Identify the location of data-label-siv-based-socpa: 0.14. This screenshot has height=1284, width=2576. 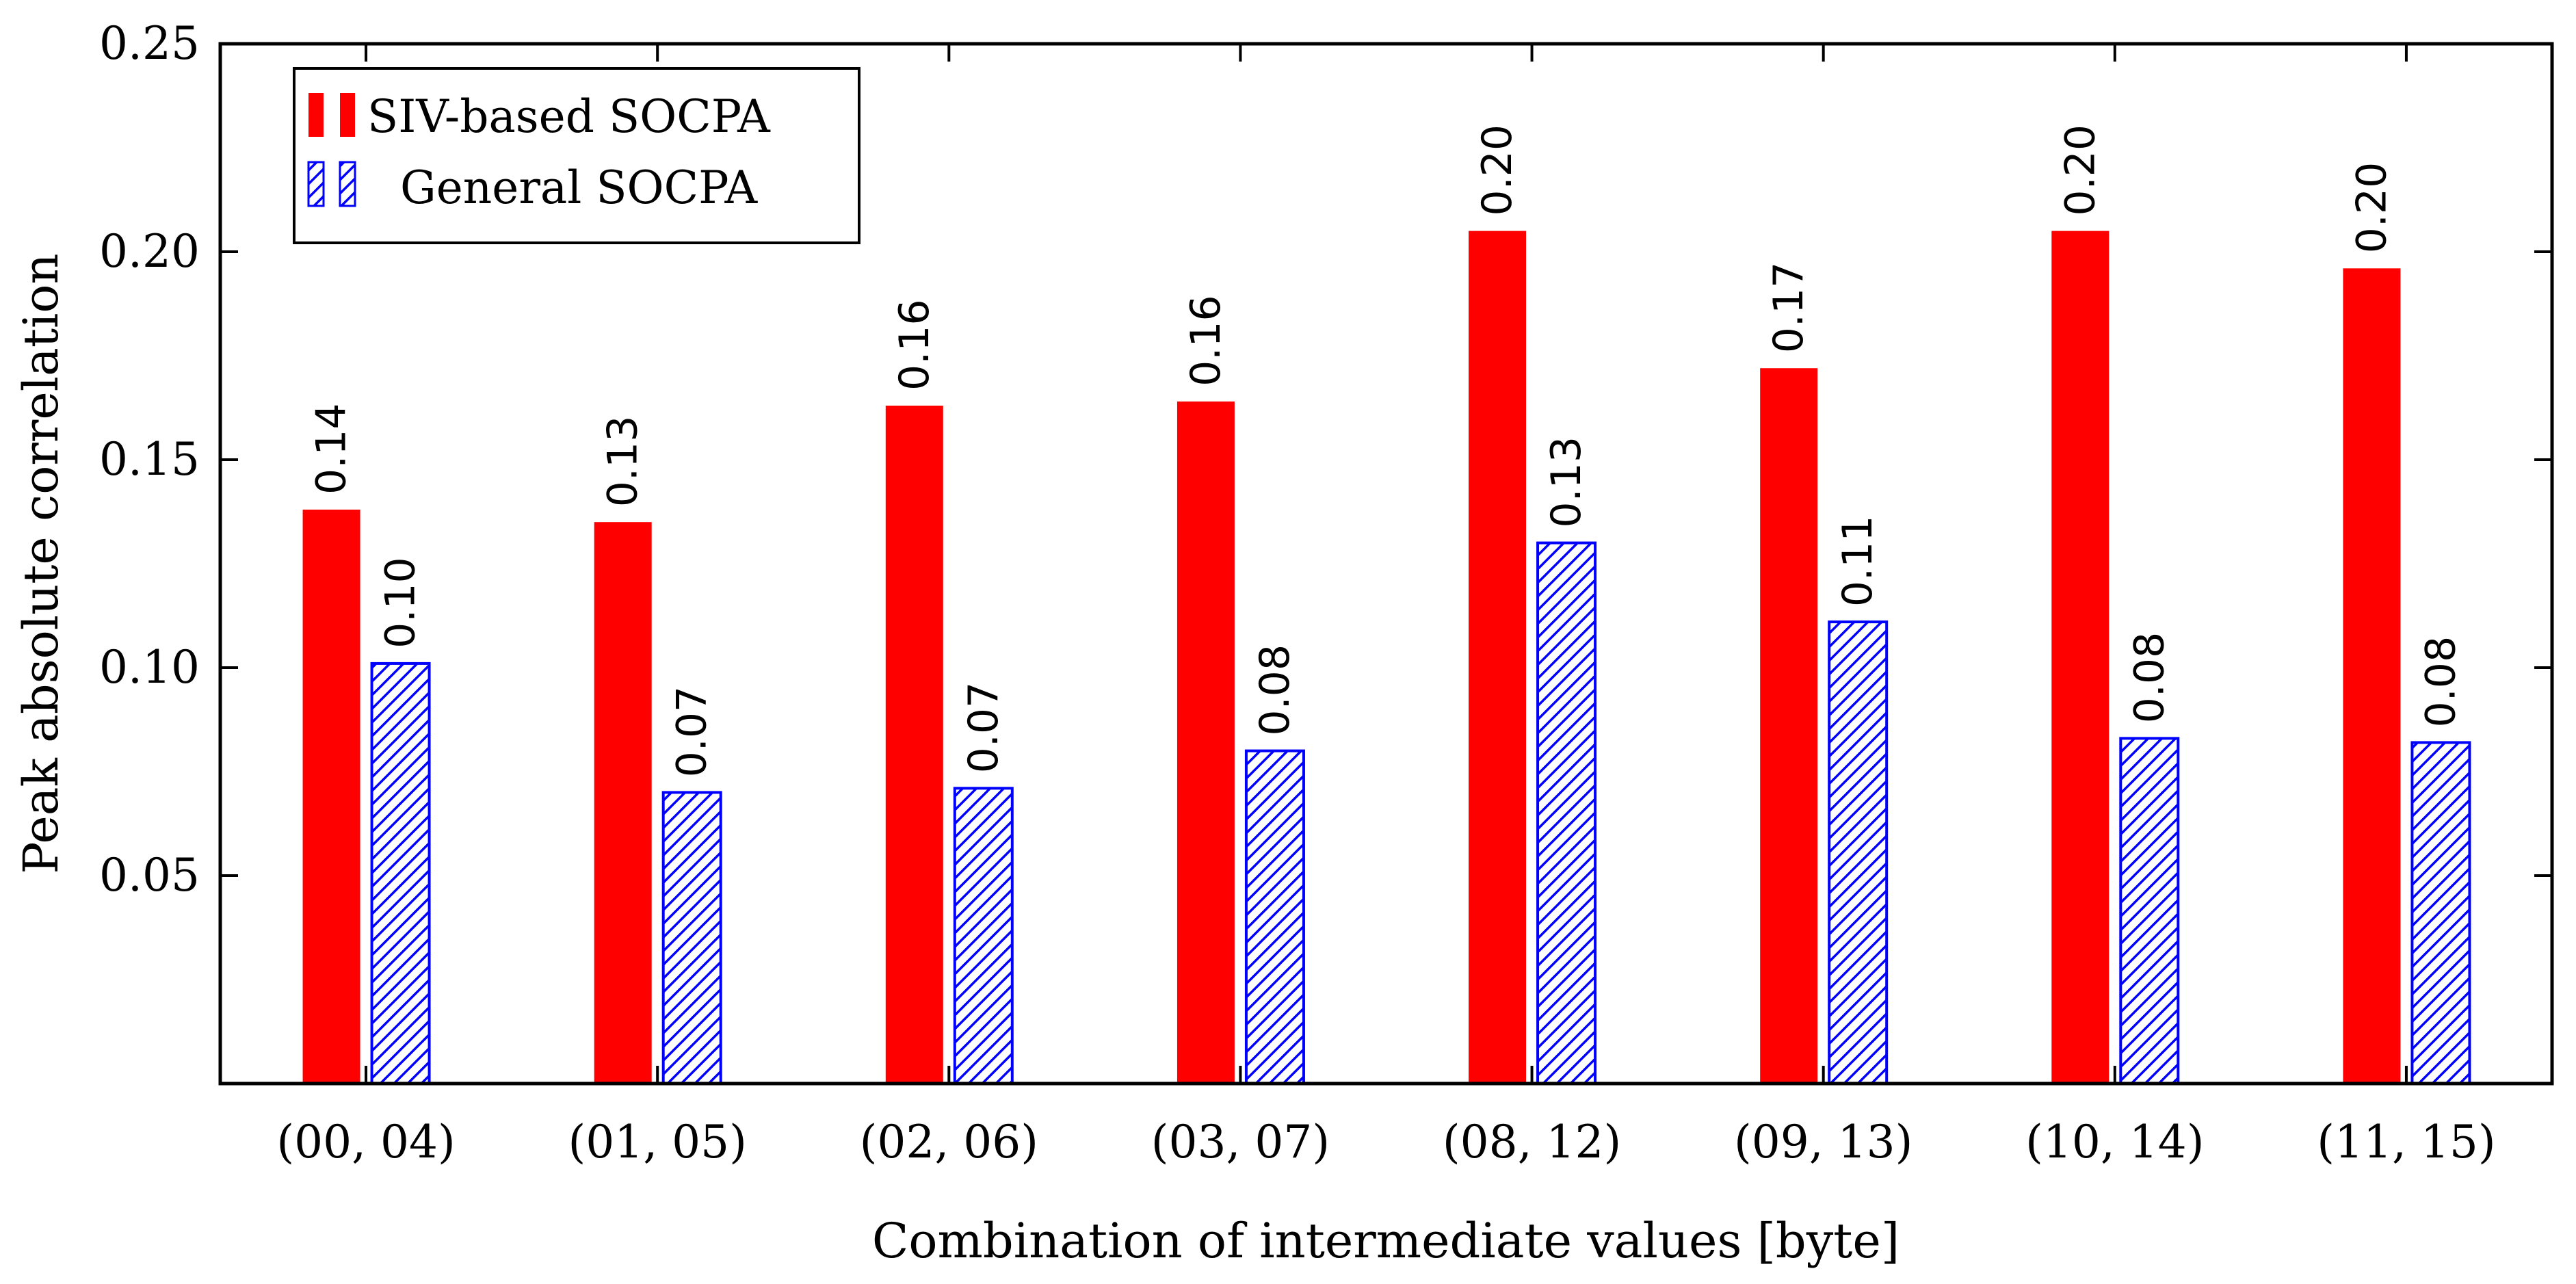
(332, 449).